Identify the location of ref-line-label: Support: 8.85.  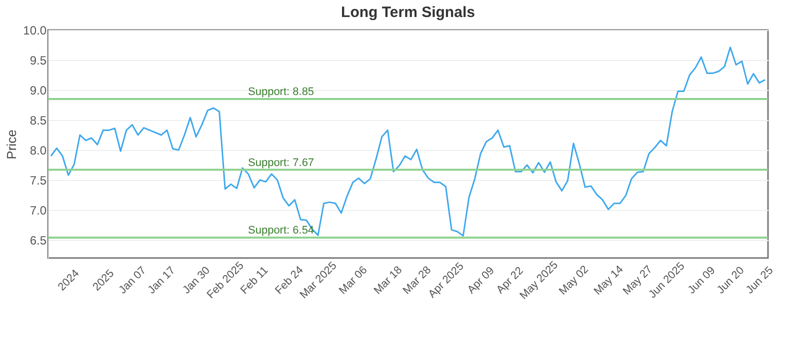
(281, 92).